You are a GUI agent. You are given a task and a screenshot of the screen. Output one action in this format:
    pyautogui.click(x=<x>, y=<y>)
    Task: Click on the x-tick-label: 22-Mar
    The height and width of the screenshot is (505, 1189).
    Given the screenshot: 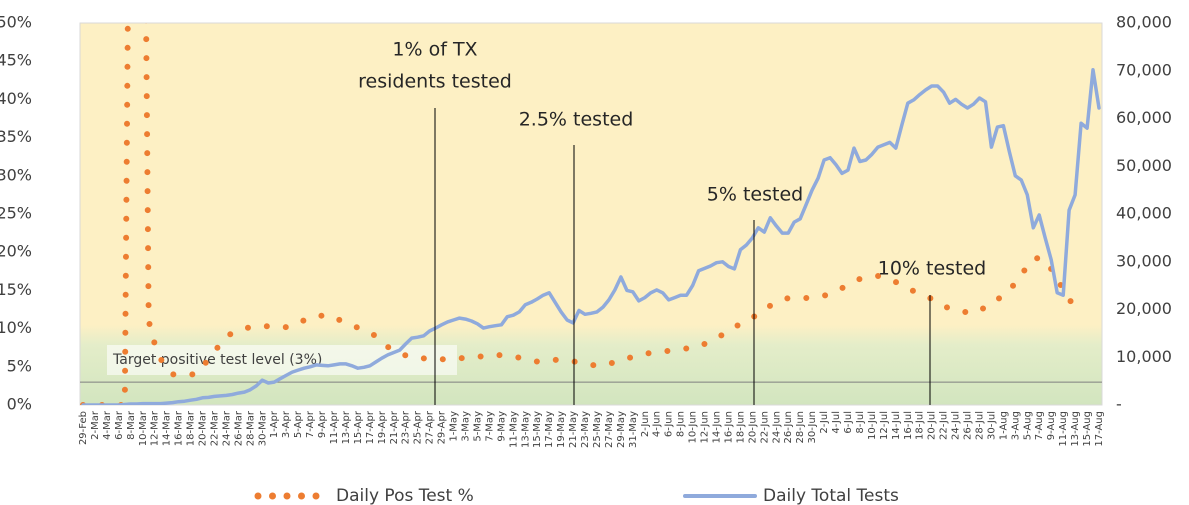 What is the action you would take?
    pyautogui.click(x=214, y=428)
    